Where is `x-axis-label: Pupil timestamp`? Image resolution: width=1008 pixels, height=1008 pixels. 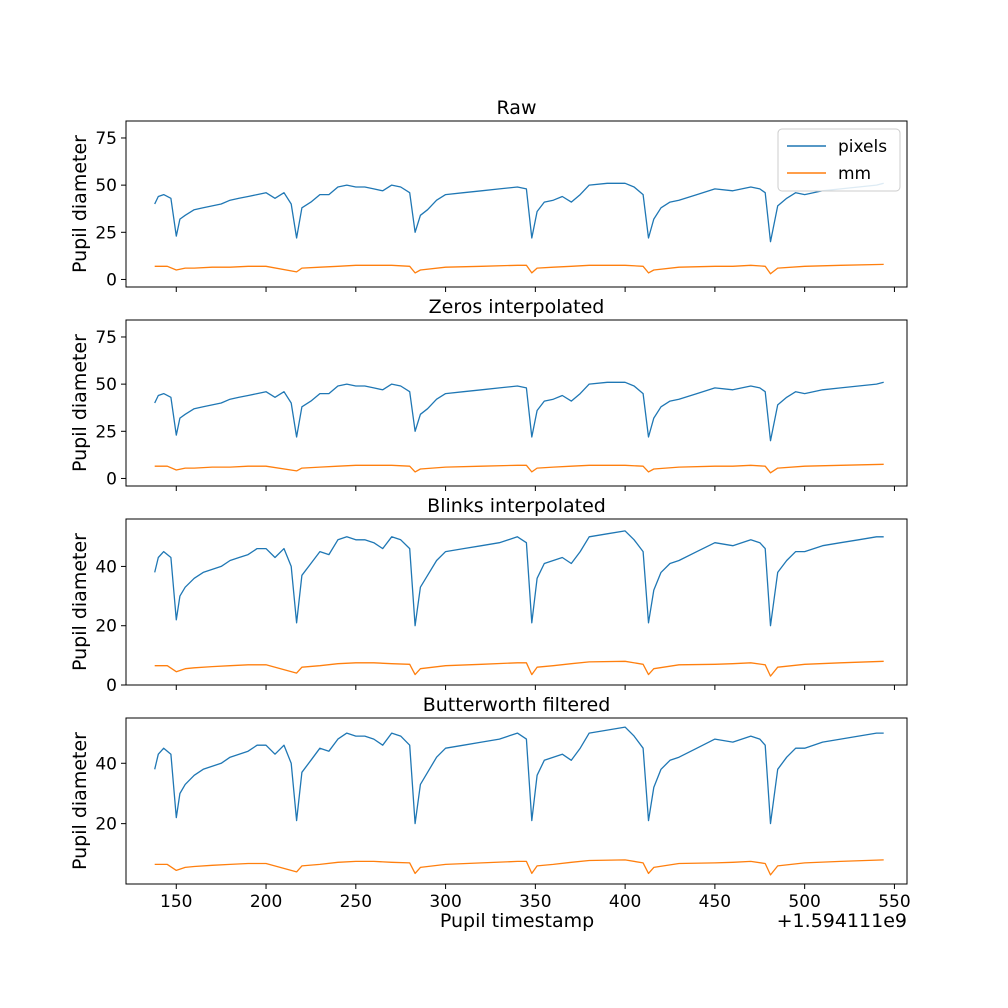 x-axis-label: Pupil timestamp is located at coordinates (517, 921).